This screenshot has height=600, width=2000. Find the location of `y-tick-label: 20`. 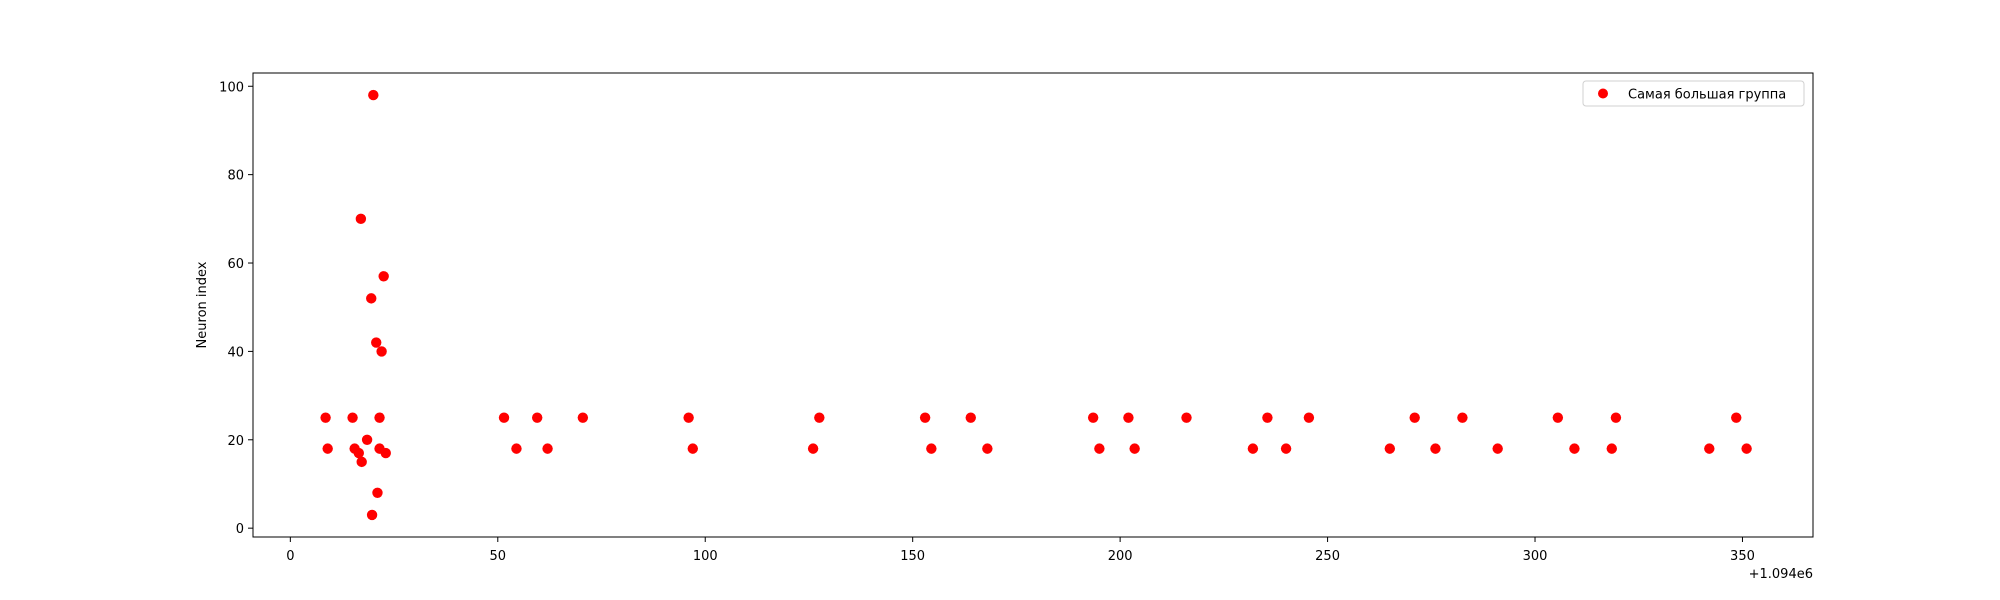

y-tick-label: 20 is located at coordinates (235, 441).